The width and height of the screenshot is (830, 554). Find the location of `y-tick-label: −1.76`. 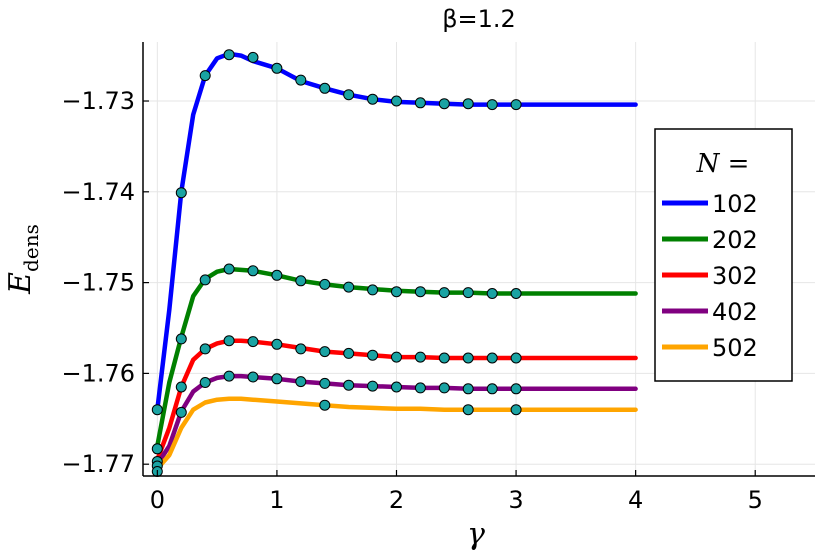

y-tick-label: −1.76 is located at coordinates (98, 373).